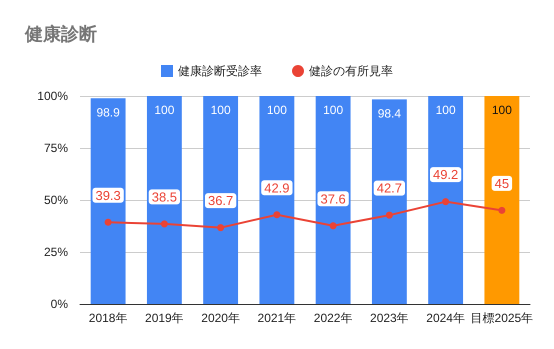 The width and height of the screenshot is (554, 349). Describe the element at coordinates (220, 71) in the screenshot. I see `legend-label: 健康診断受診率` at that location.